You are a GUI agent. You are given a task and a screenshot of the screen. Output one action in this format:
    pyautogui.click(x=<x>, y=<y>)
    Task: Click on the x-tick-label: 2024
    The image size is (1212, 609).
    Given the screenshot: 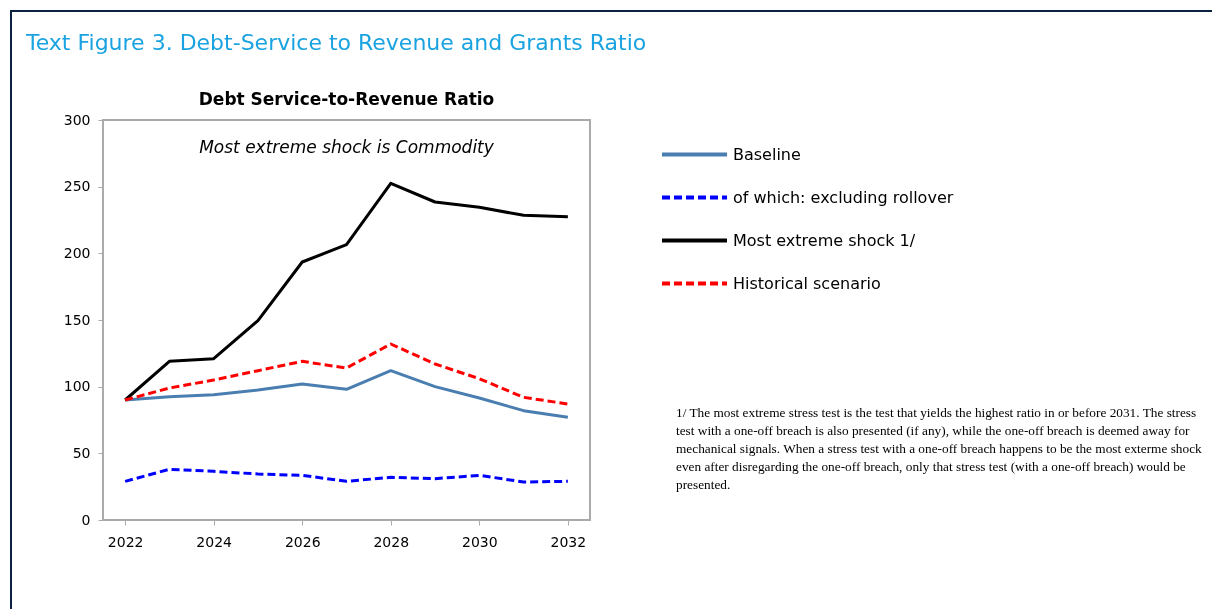 What is the action you would take?
    pyautogui.click(x=214, y=541)
    